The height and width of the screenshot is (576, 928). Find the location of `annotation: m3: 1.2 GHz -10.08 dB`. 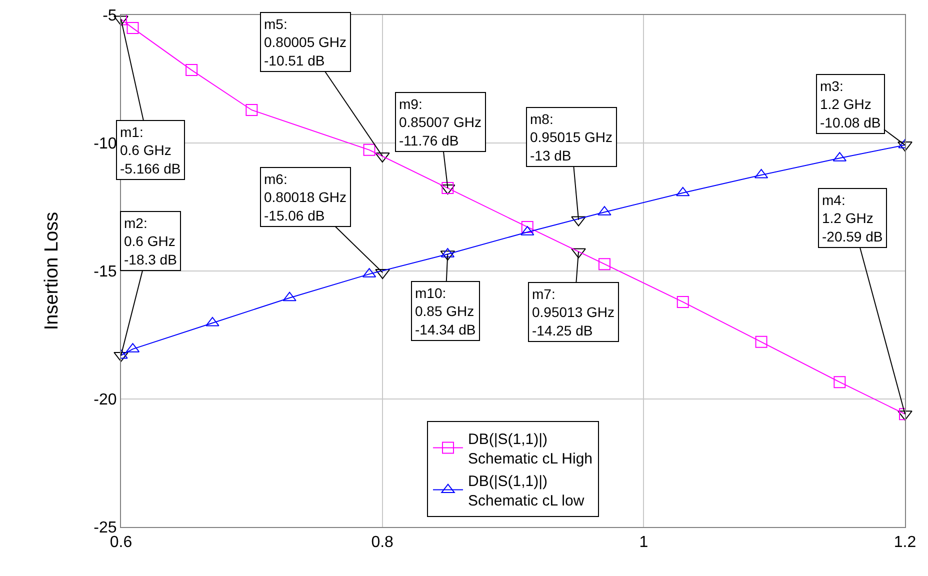

annotation: m3: 1.2 GHz -10.08 dB is located at coordinates (850, 104).